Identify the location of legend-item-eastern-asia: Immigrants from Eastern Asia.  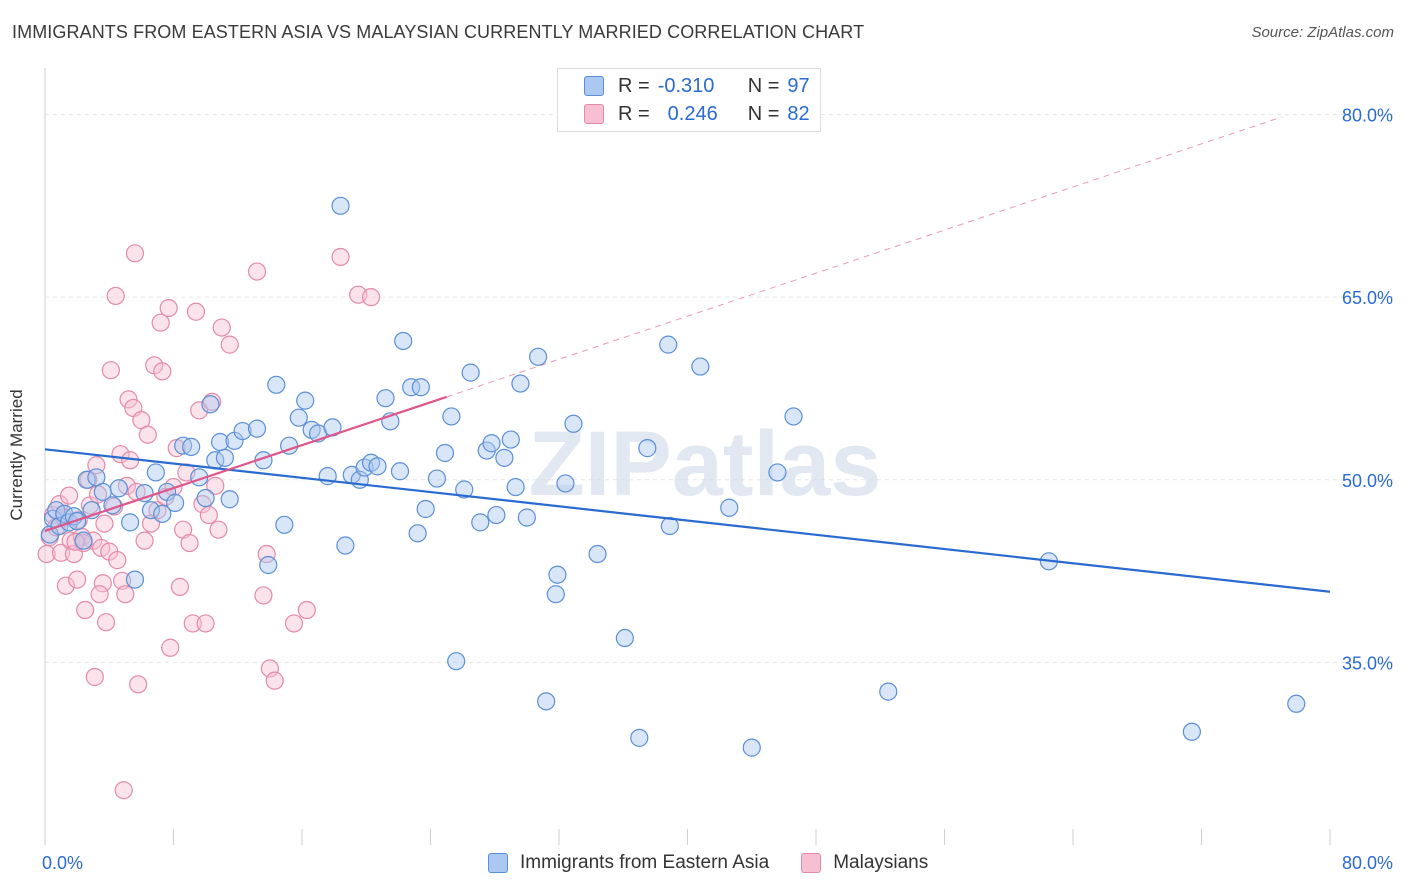
(628, 863).